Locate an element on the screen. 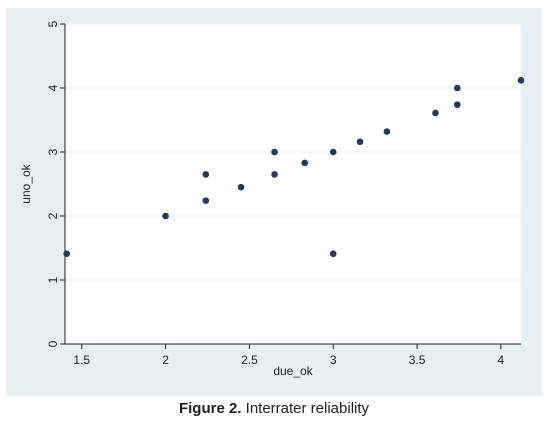 Image resolution: width=548 pixels, height=426 pixels. y-tick-label: 4 is located at coordinates (53, 87).